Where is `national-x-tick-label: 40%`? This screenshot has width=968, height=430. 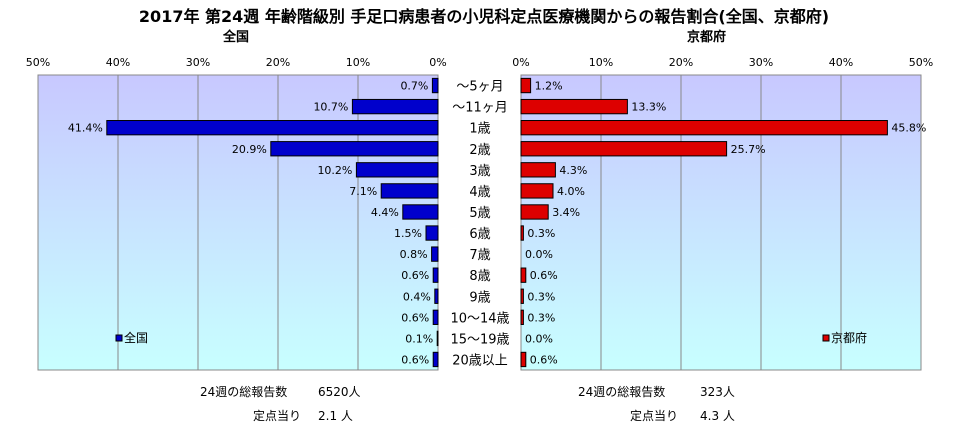 national-x-tick-label: 40% is located at coordinates (118, 62).